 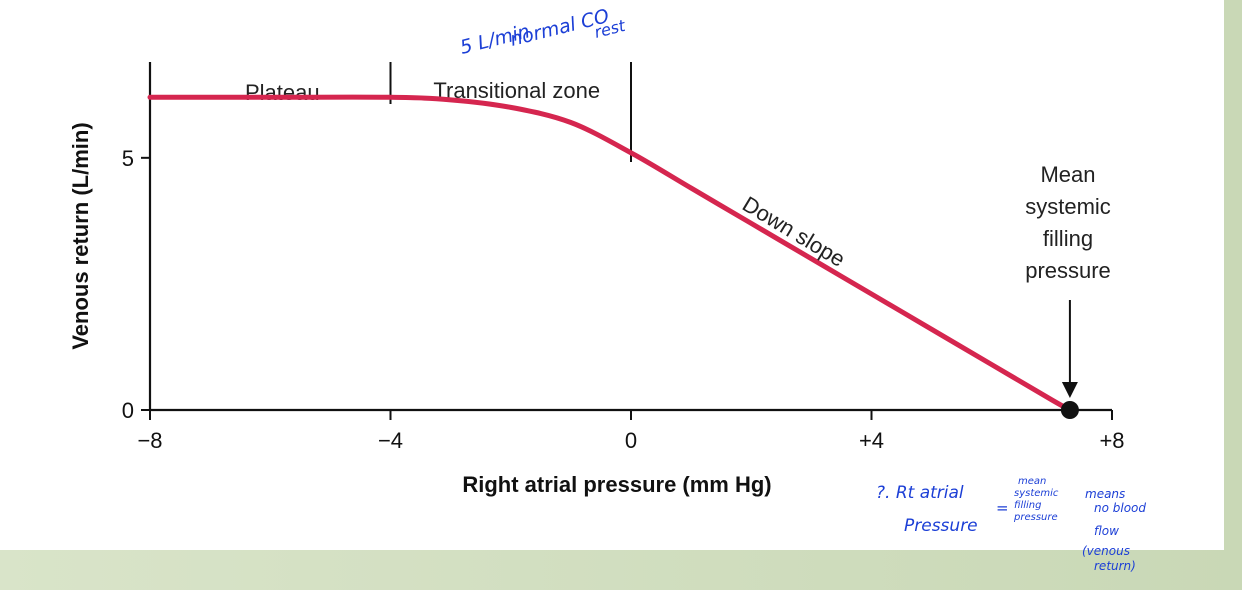 I want to click on down-slope-label: Down slope, so click(x=793, y=231).